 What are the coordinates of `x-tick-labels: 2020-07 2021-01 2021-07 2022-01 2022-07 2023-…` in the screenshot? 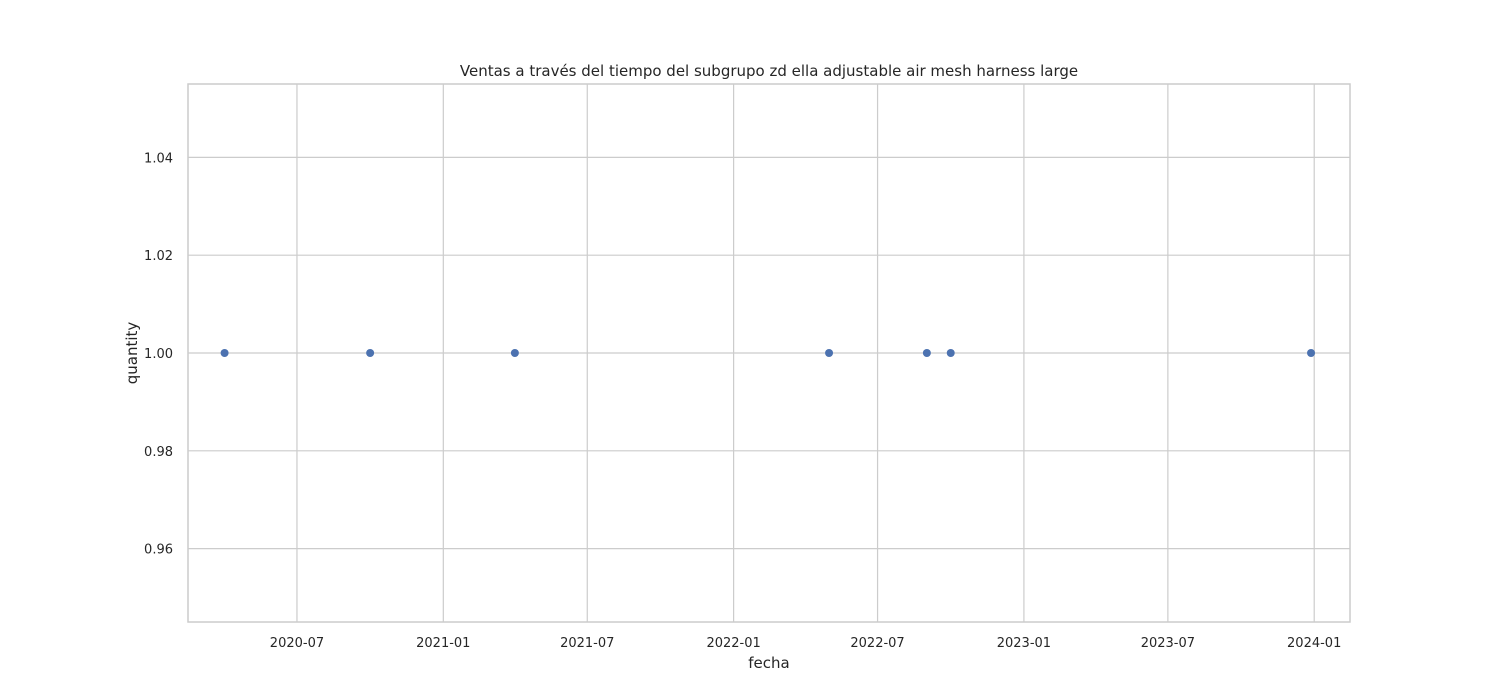 It's located at (806, 643).